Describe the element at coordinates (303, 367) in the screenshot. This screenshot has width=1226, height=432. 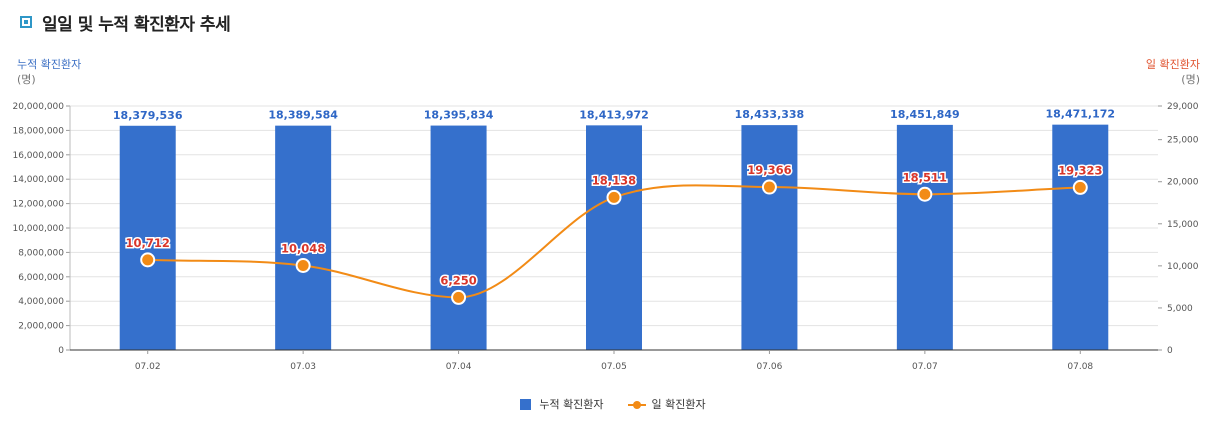
I see `x-tick-label: 07.03` at that location.